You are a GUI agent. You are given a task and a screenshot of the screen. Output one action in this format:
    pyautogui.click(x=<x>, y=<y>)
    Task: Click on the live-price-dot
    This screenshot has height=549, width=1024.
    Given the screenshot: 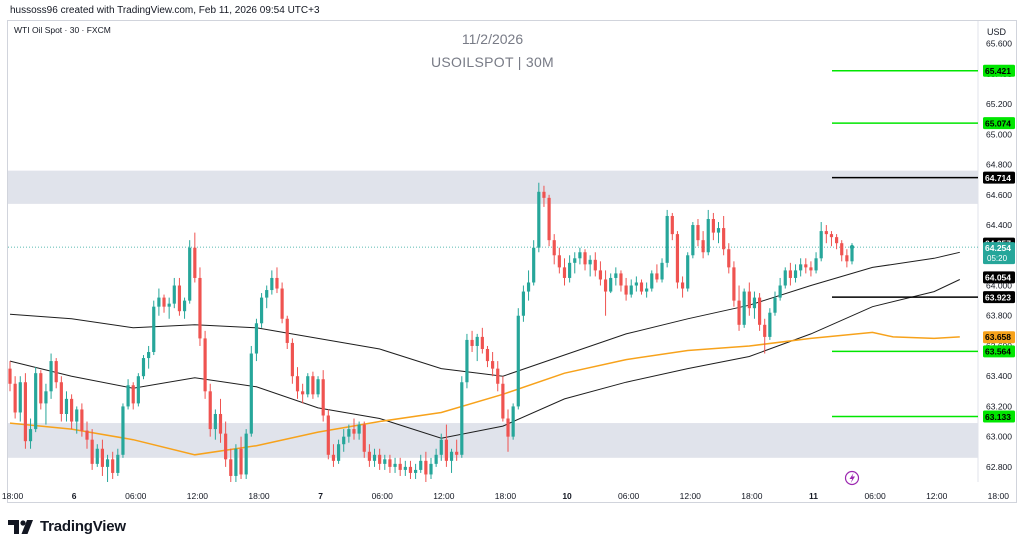 What is the action you would take?
    pyautogui.click(x=852, y=247)
    